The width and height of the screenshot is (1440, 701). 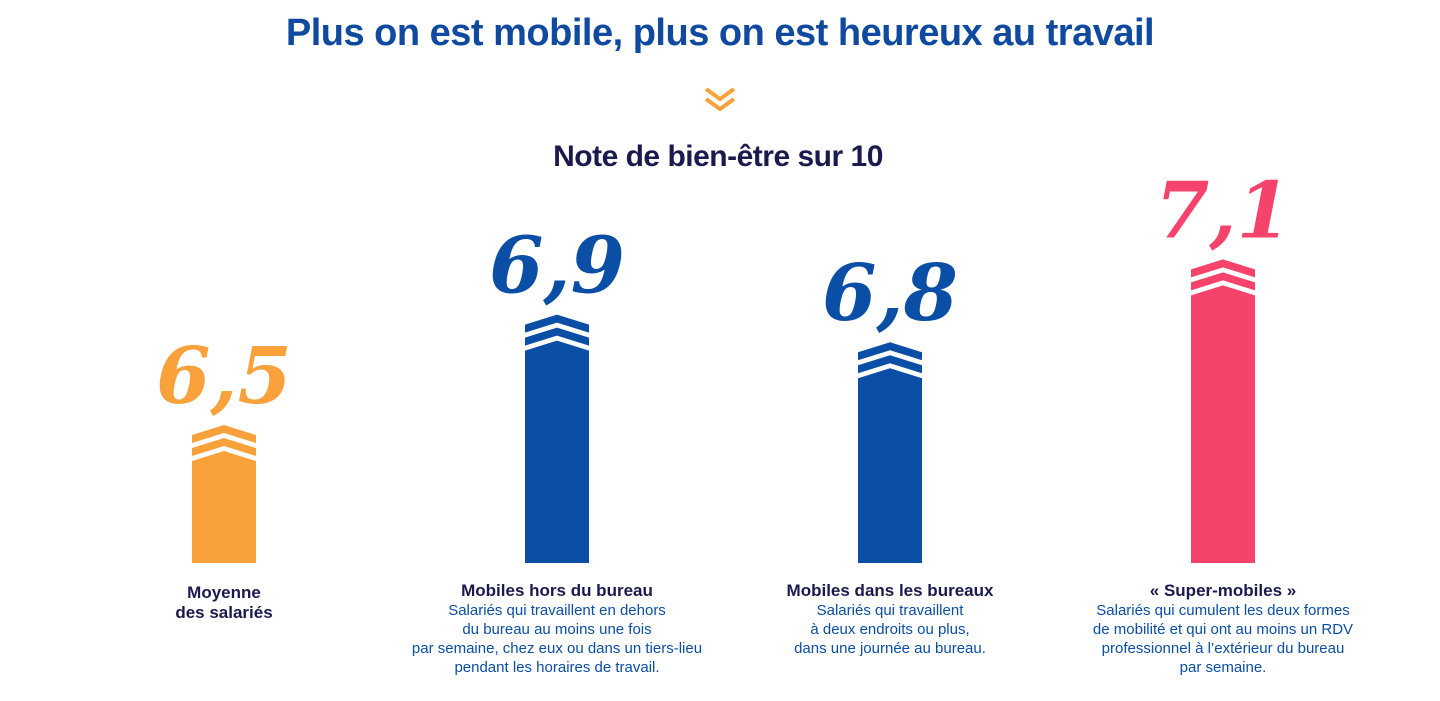 I want to click on bar-group: 6,8, so click(x=890, y=405).